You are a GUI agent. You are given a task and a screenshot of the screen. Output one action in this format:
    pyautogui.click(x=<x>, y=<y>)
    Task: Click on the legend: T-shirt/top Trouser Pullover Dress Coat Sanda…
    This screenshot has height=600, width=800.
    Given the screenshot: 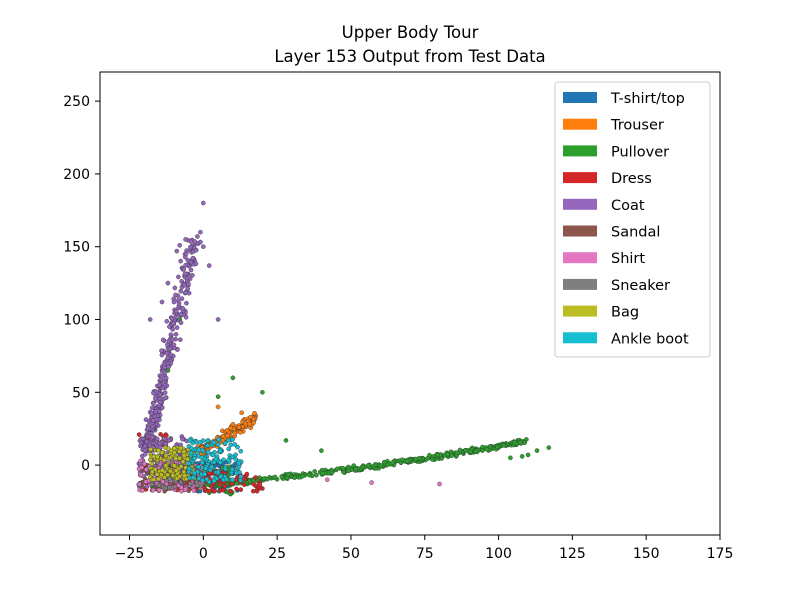 What is the action you would take?
    pyautogui.click(x=632, y=219)
    